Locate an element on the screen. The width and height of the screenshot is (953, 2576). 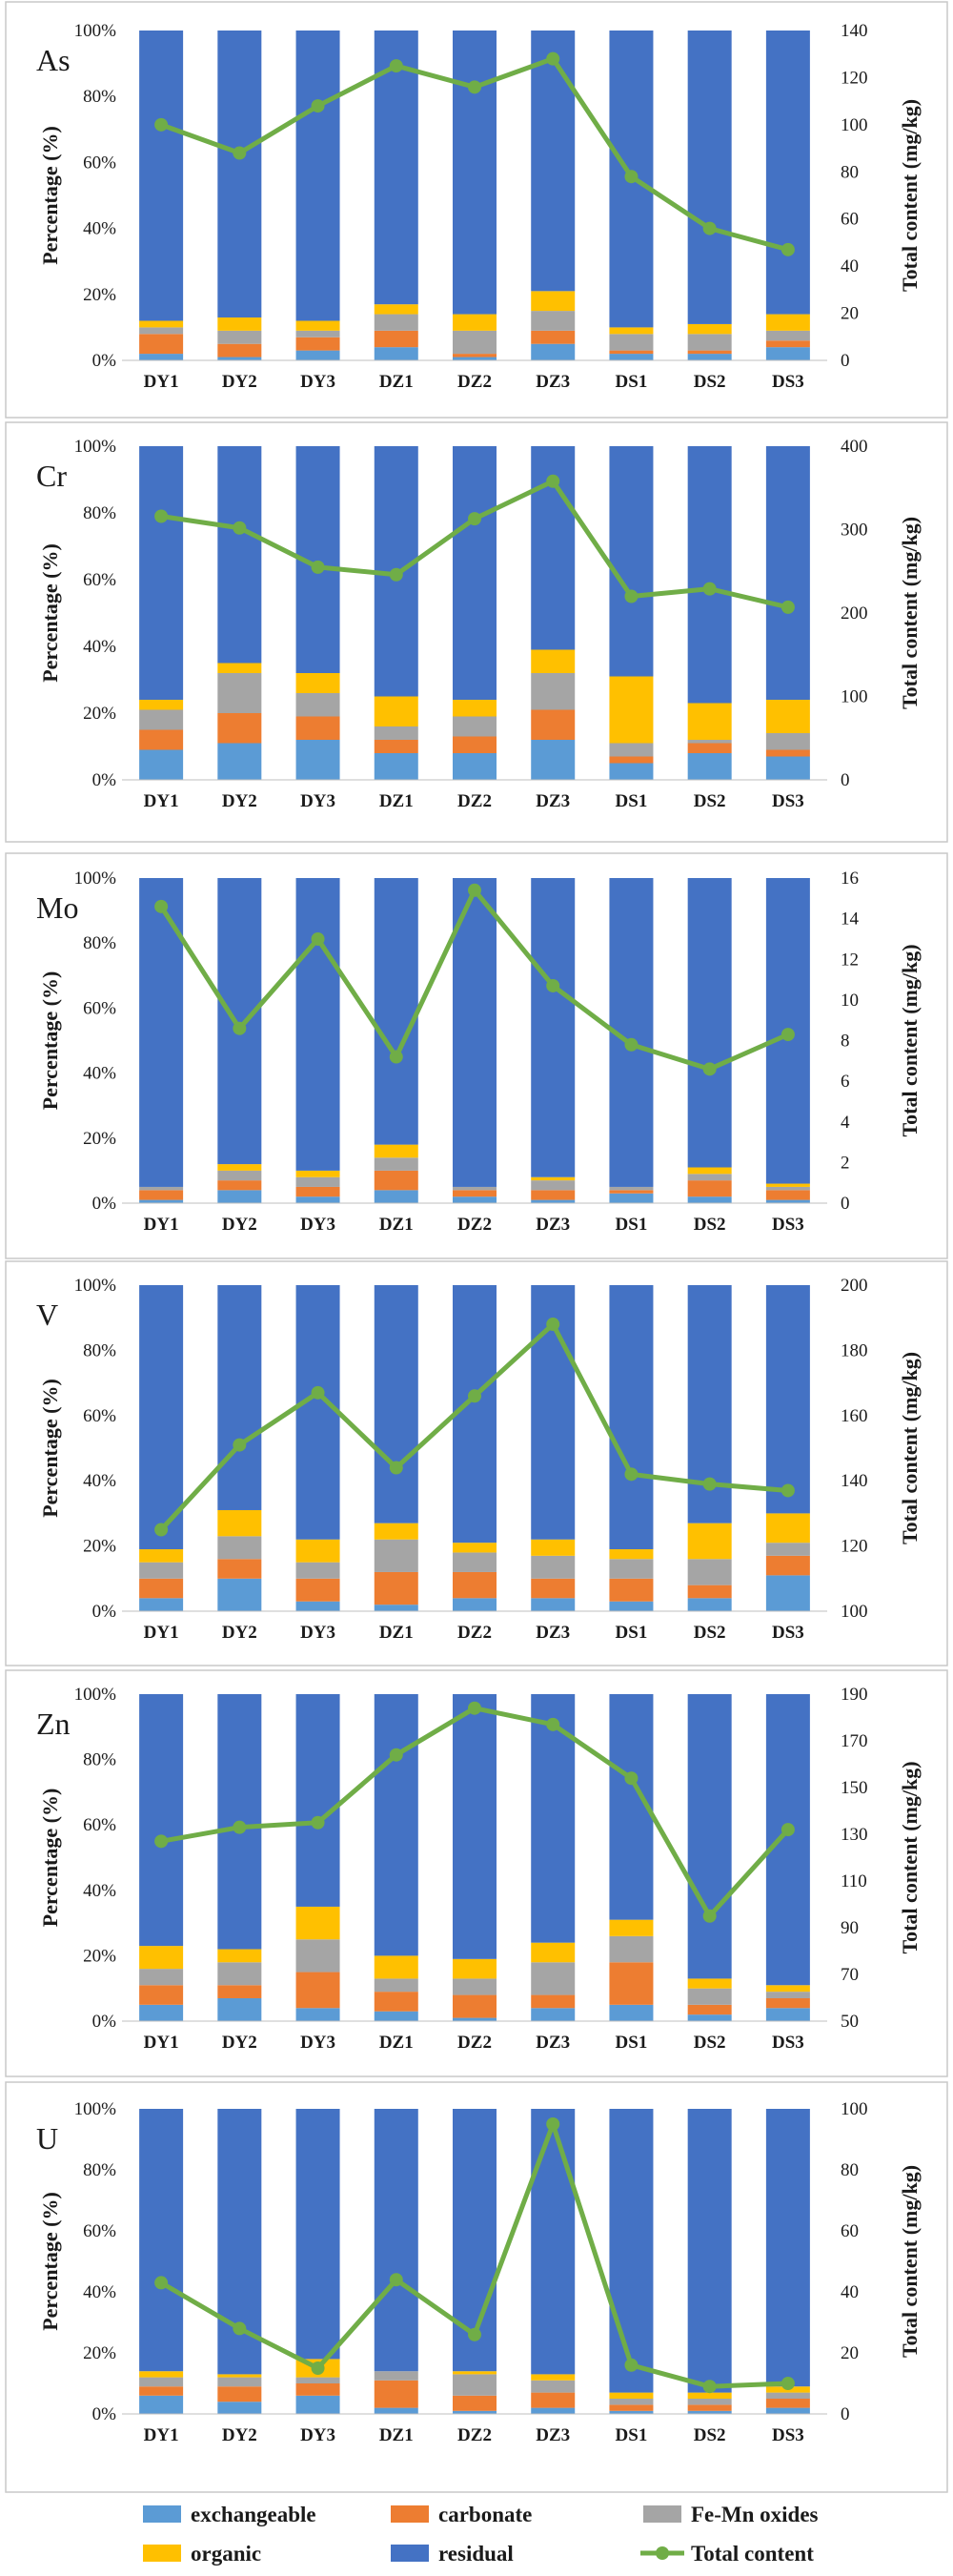
bar-exchangeable-dz2 is located at coordinates (475, 2019).